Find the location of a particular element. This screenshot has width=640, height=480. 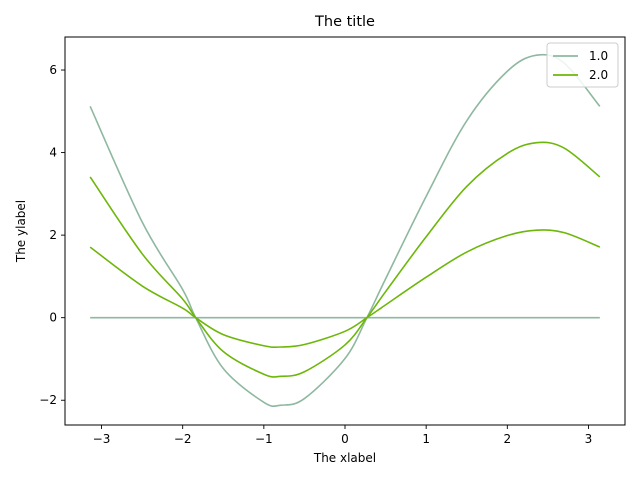

y-axis-label: The ylabel is located at coordinates (21, 231).